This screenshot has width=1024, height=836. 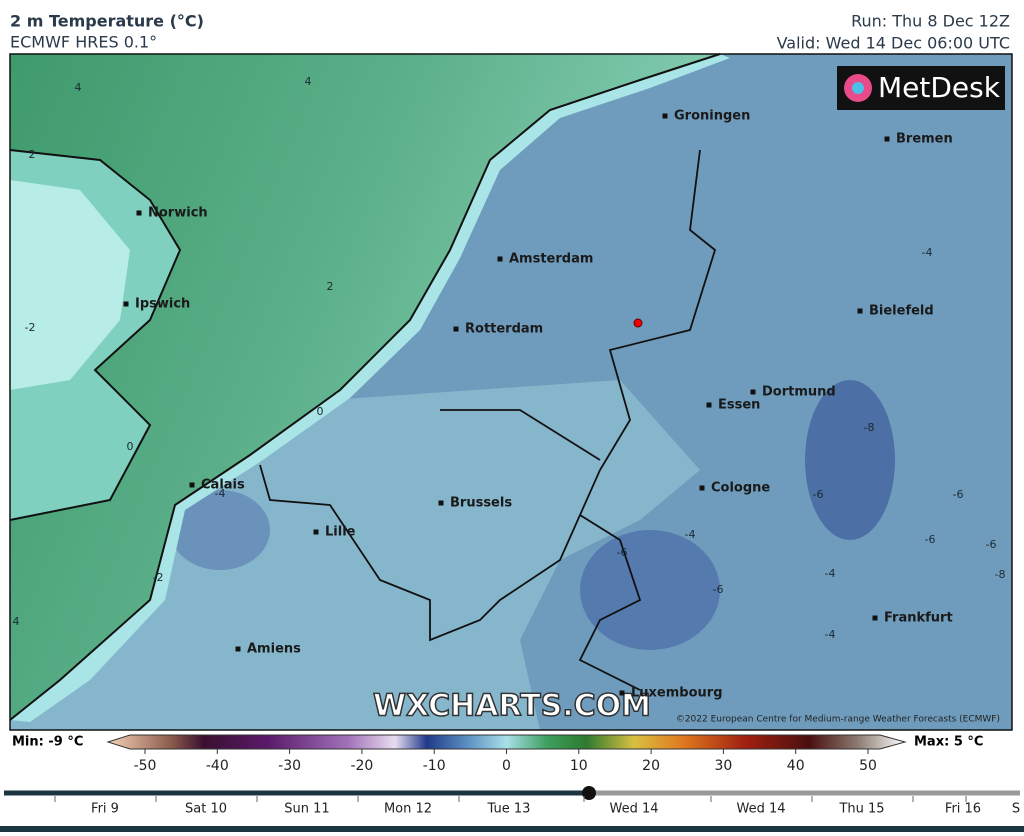 What do you see at coordinates (861, 809) in the screenshot?
I see `day-label: Thu 15` at bounding box center [861, 809].